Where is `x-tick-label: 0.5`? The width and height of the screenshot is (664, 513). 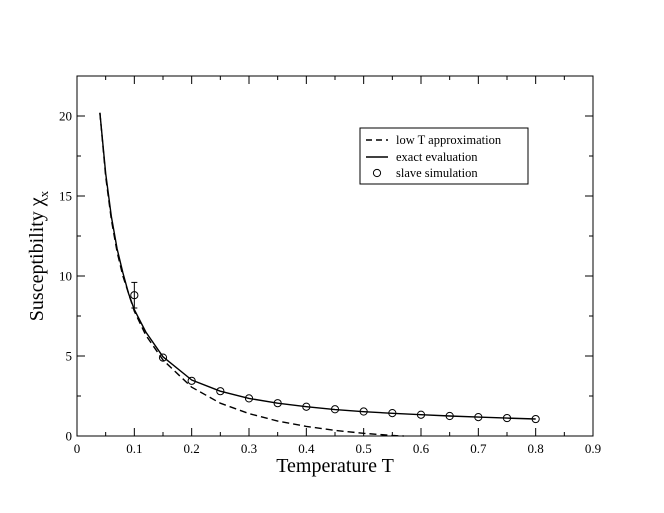 x-tick-label: 0.5 is located at coordinates (364, 448).